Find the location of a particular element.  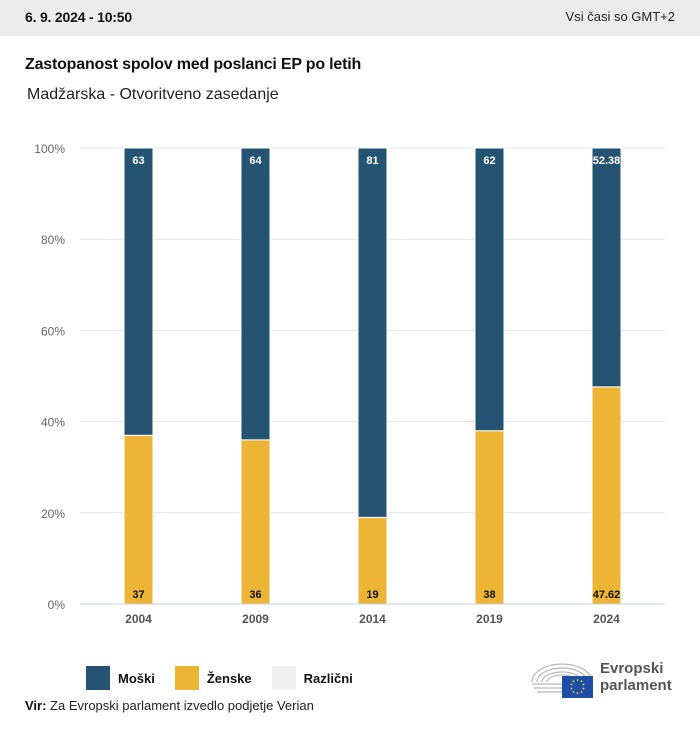

timestamp: 6. 9. 2024 - 10:50 is located at coordinates (78, 17).